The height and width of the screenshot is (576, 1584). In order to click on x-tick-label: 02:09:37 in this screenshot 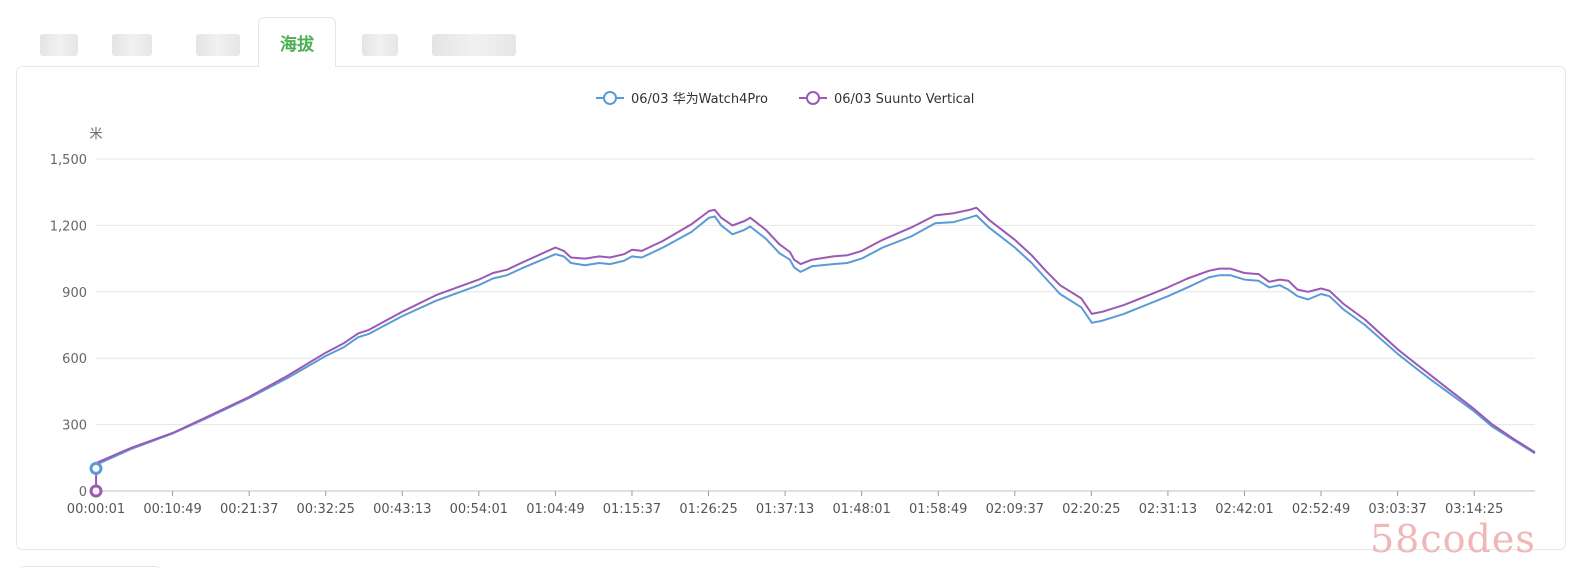, I will do `click(1015, 509)`.